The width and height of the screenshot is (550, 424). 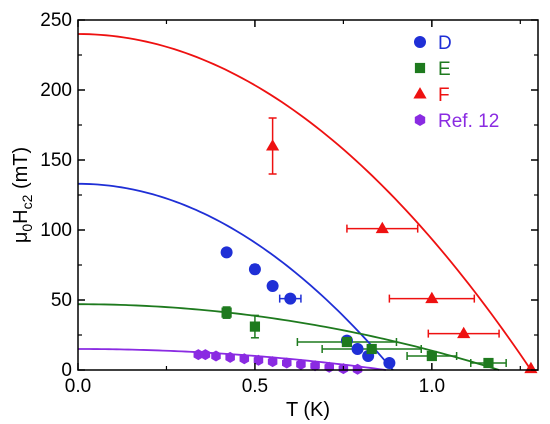 What do you see at coordinates (56, 230) in the screenshot?
I see `y-tick-label: 100` at bounding box center [56, 230].